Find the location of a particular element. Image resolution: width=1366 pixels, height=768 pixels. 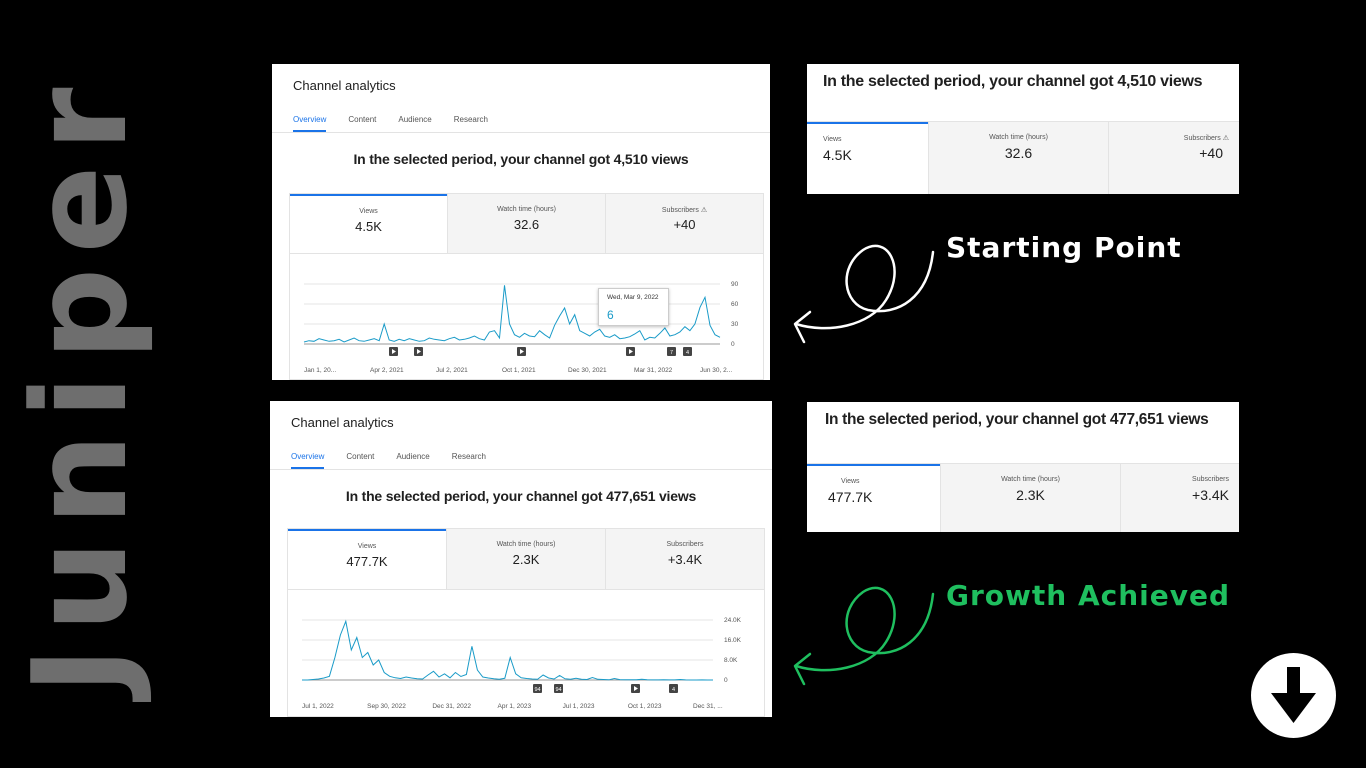

video-marker-label: 7 is located at coordinates (671, 353).